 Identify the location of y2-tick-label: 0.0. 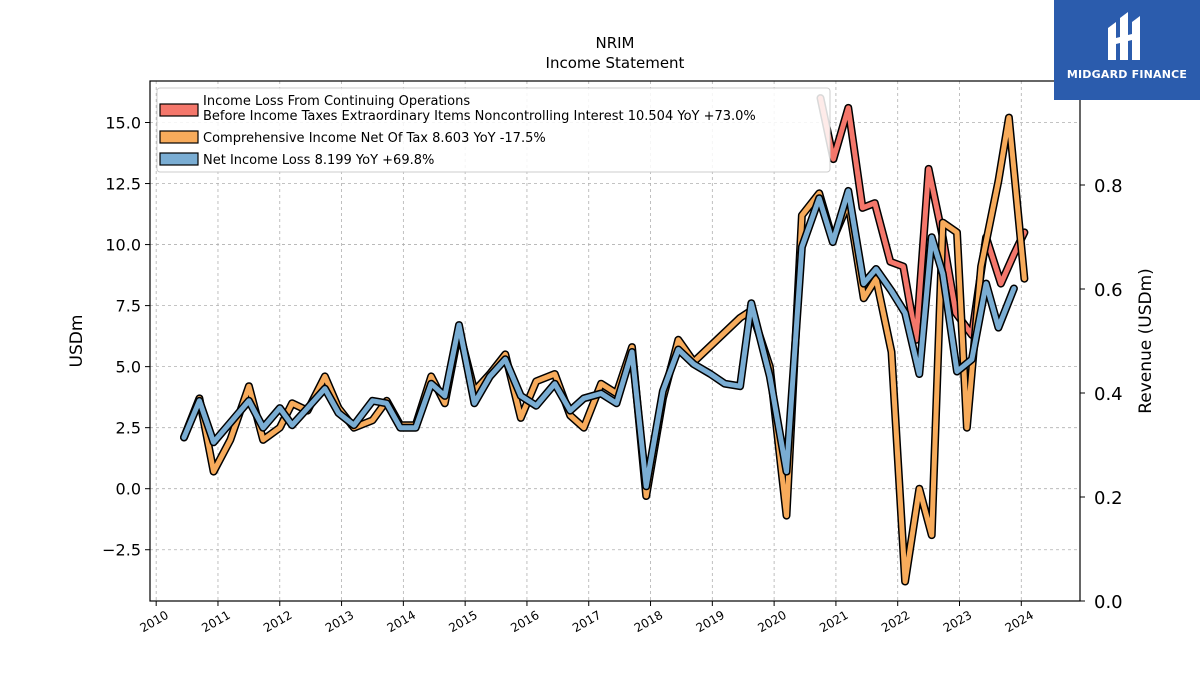
(1108, 602).